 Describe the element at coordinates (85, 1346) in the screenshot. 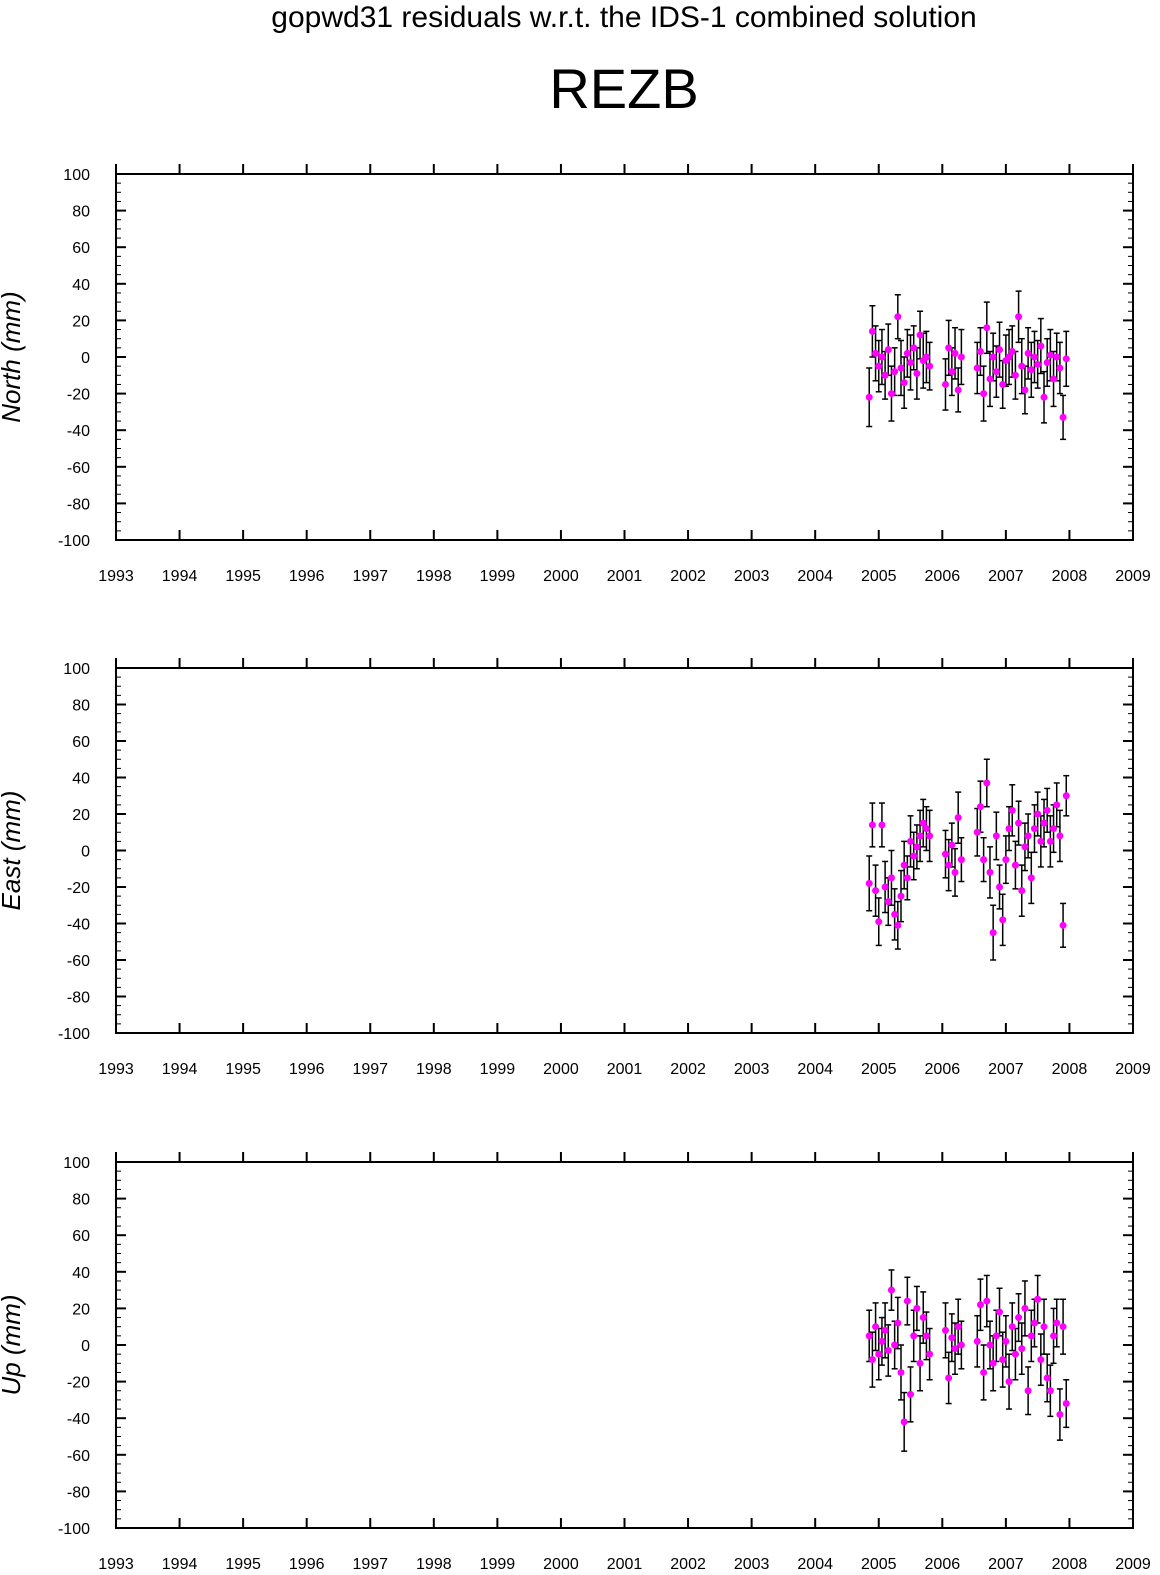

I see `y-tick-label: 0` at that location.